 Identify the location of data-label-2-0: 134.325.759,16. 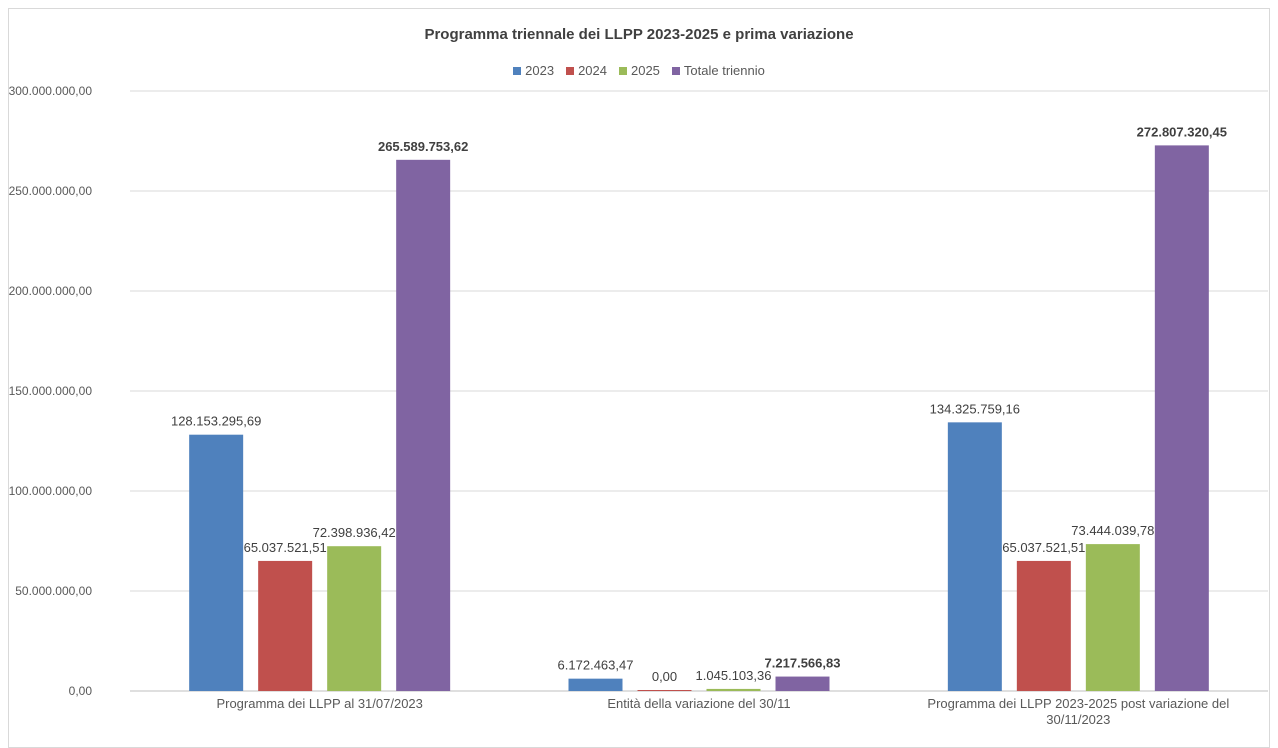
(975, 408).